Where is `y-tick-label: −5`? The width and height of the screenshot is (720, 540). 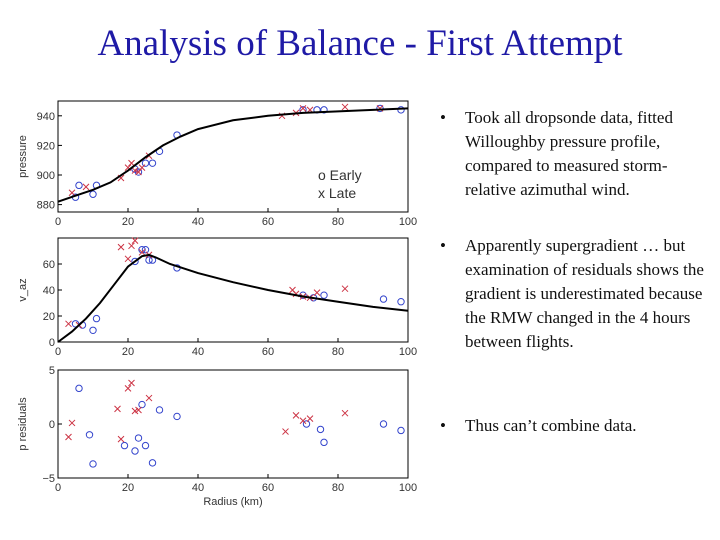
y-tick-label: −5 is located at coordinates (48, 479).